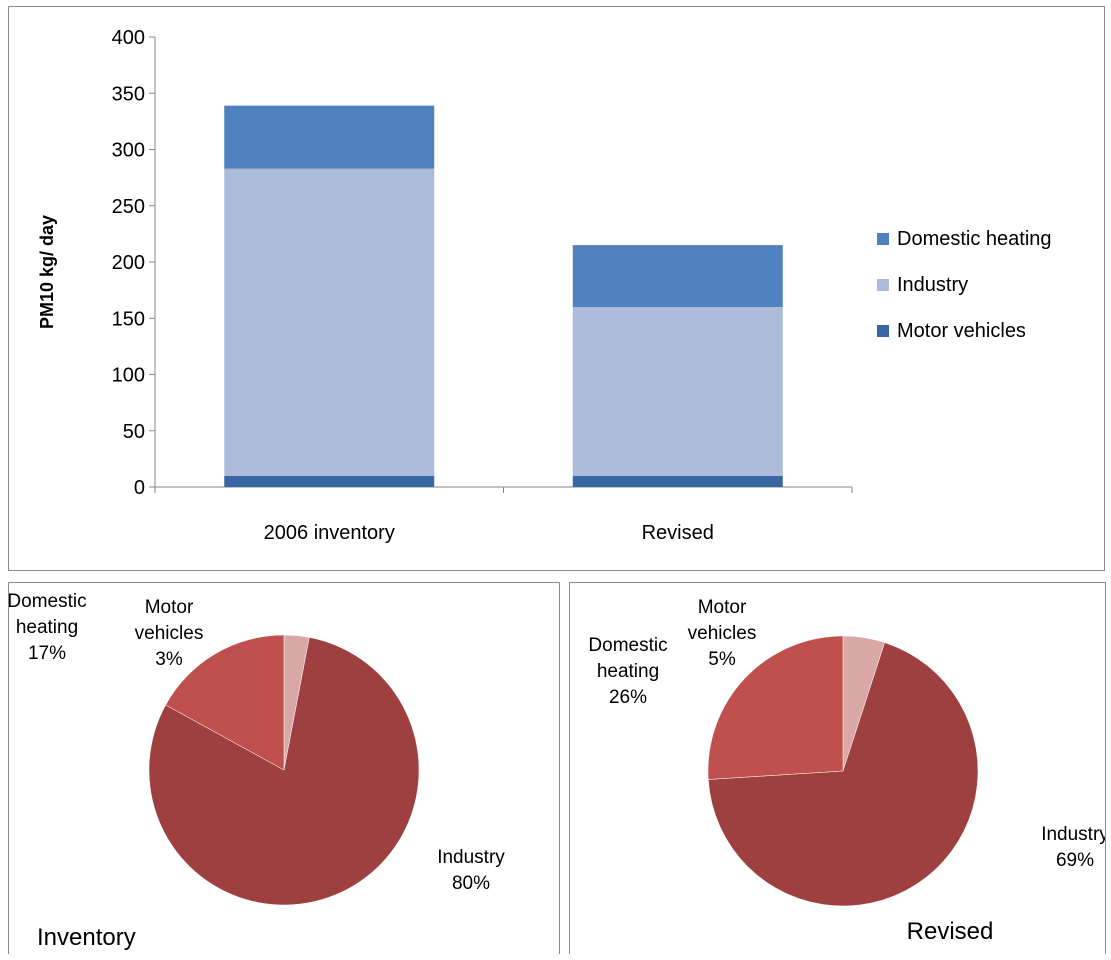 This screenshot has height=960, width=1111. What do you see at coordinates (134, 432) in the screenshot?
I see `y-tick-label: 50` at bounding box center [134, 432].